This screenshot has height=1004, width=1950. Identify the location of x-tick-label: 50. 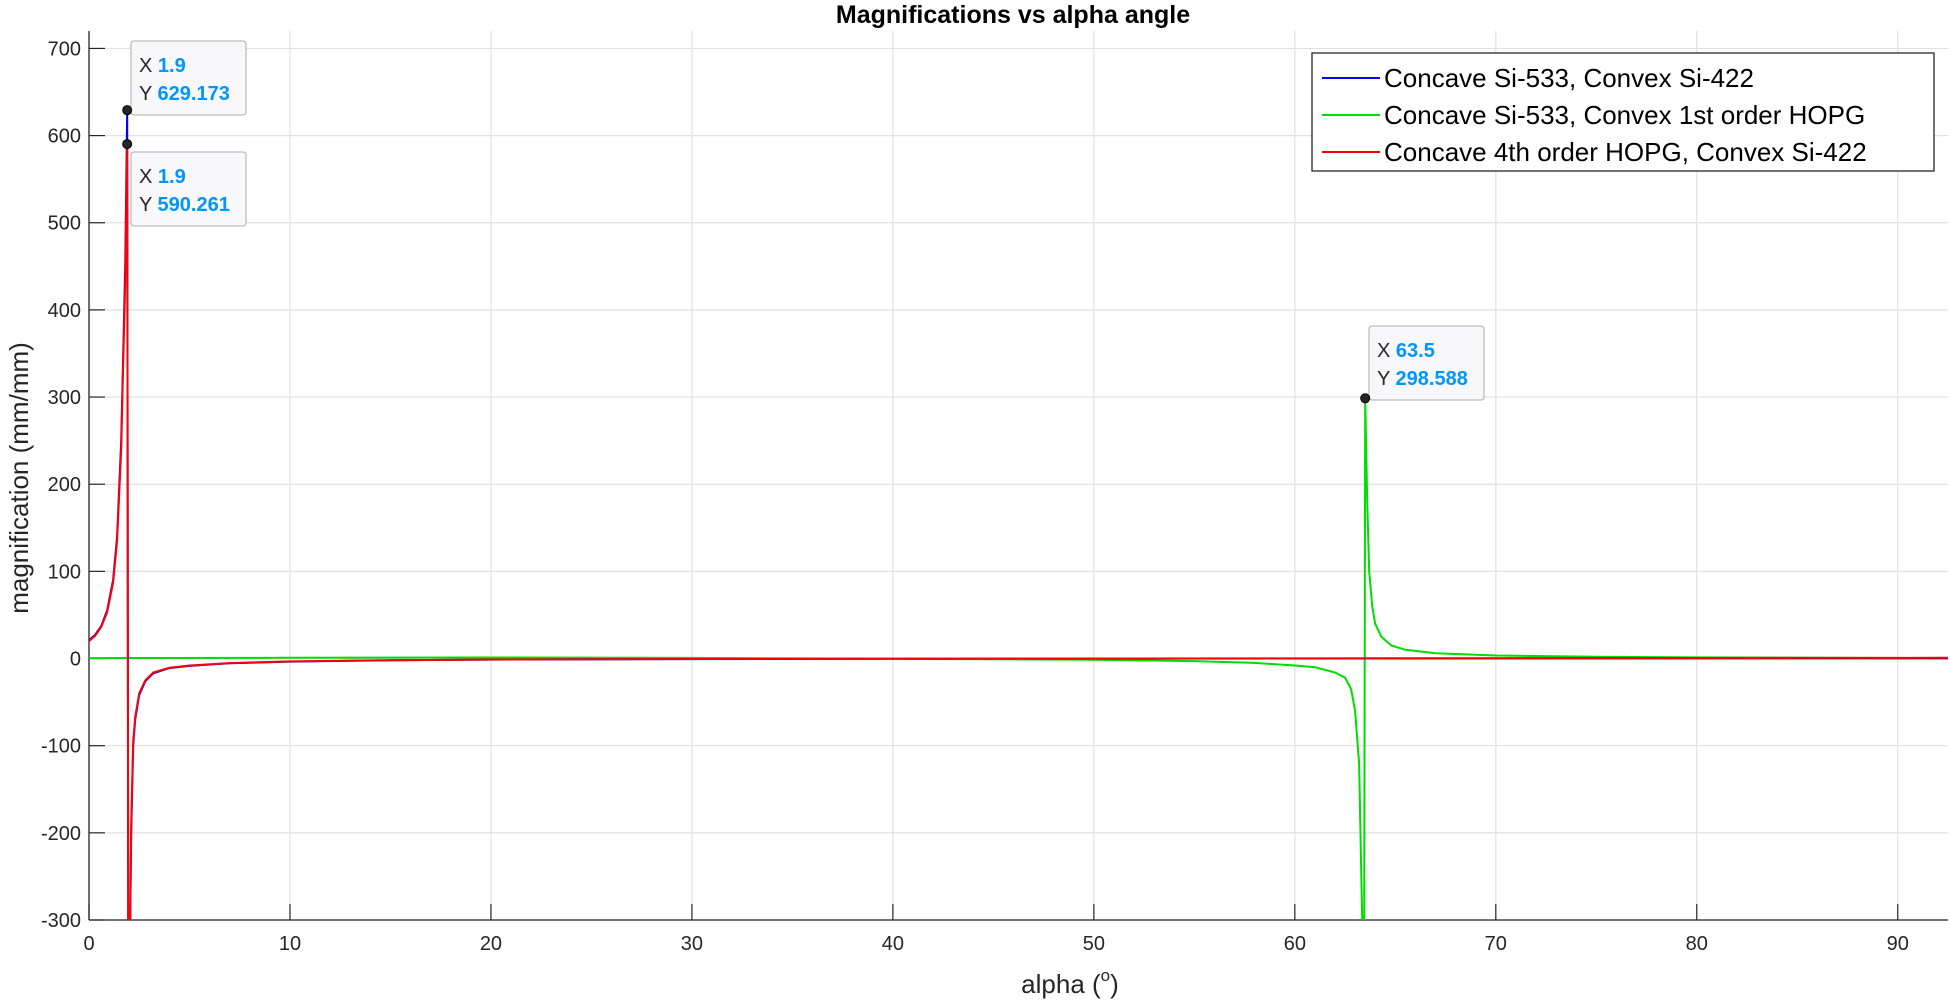
(1094, 944).